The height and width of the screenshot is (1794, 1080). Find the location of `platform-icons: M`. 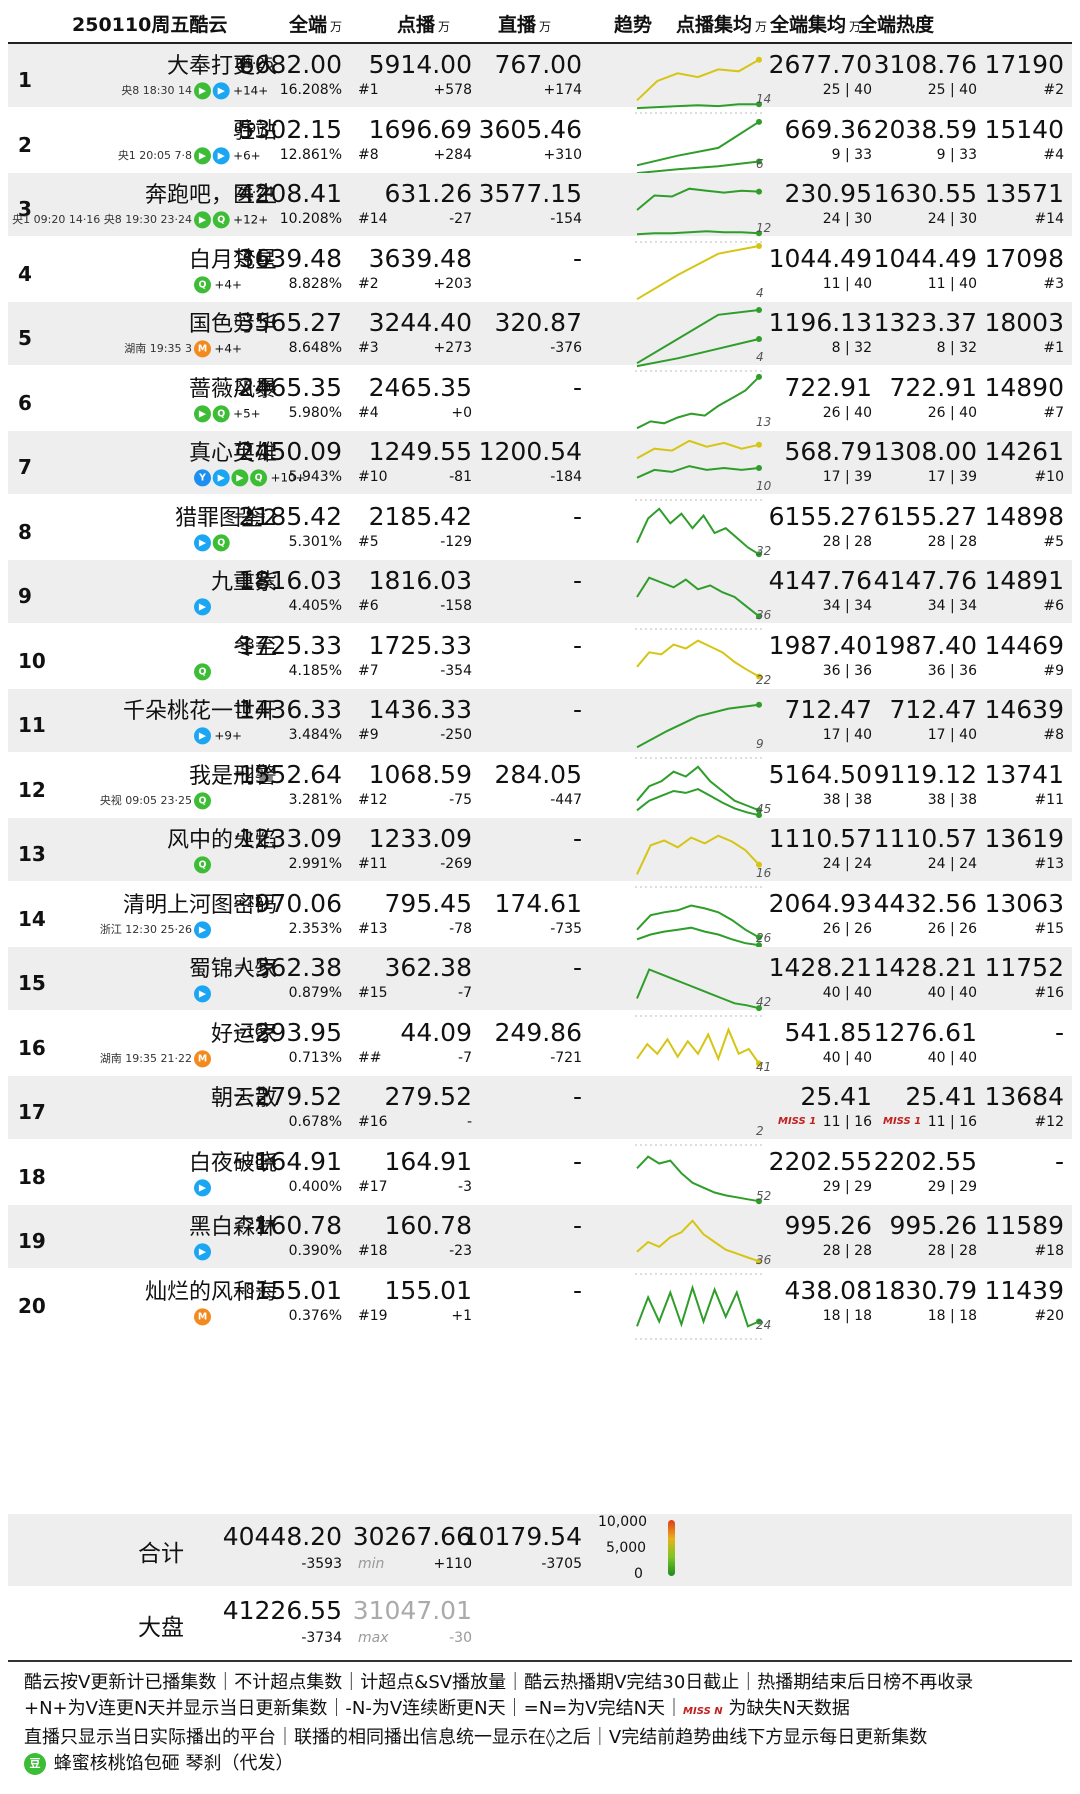

platform-icons: M is located at coordinates (204, 1316).